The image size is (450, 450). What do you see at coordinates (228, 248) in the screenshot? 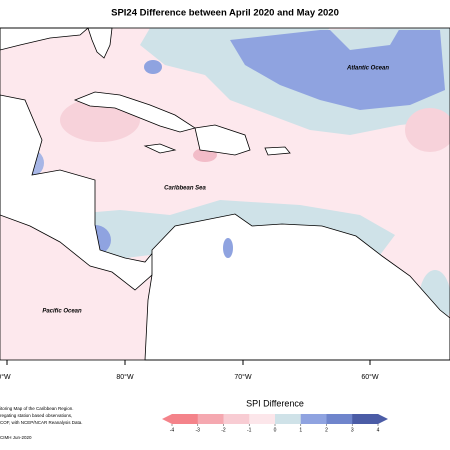
I see `lake` at bounding box center [228, 248].